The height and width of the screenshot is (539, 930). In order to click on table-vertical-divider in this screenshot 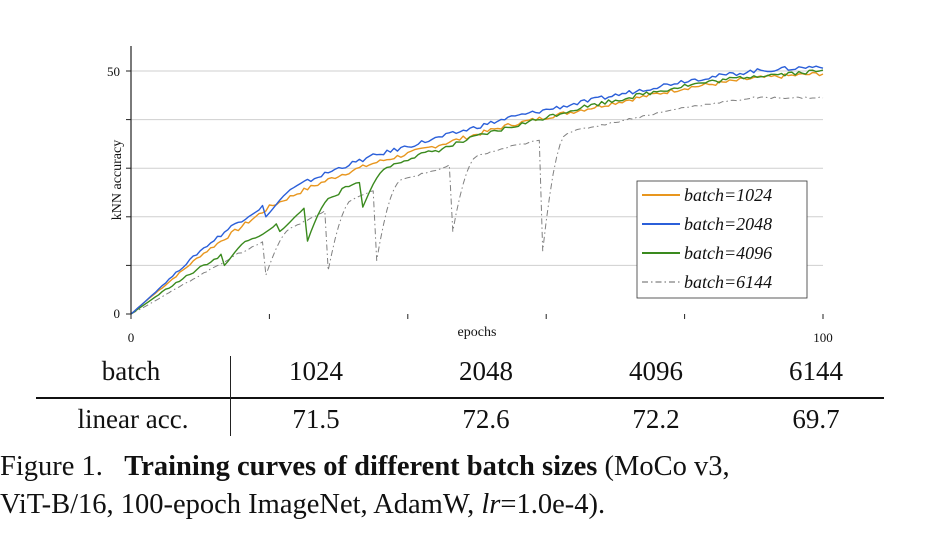, I will do `click(230, 396)`.